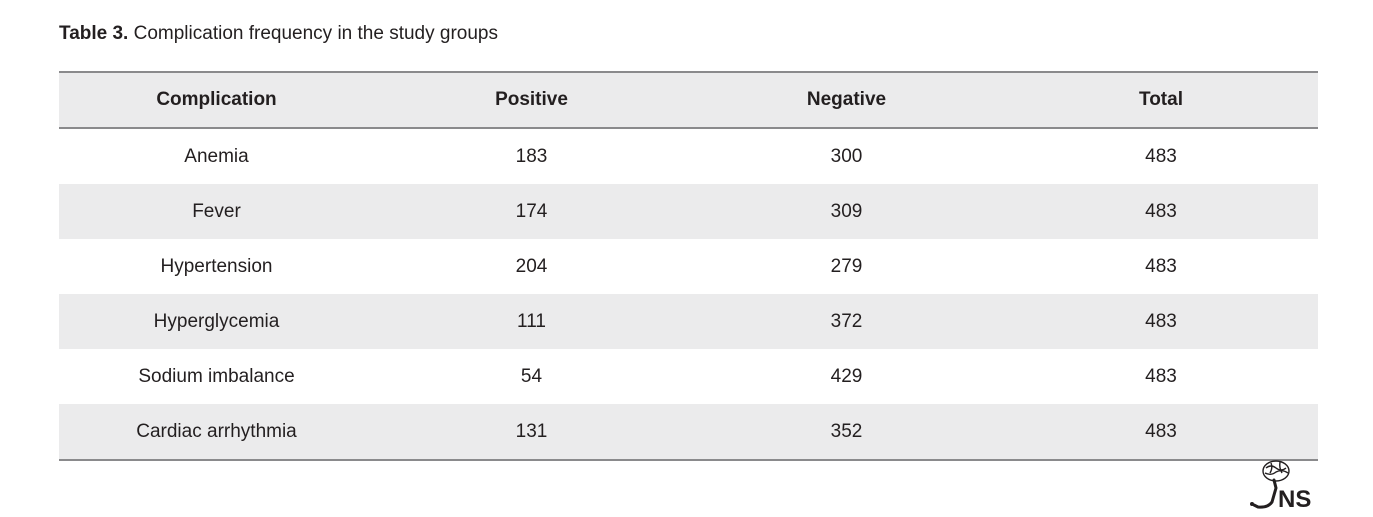 Image resolution: width=1373 pixels, height=517 pixels. I want to click on cell-negative: 309, so click(846, 211).